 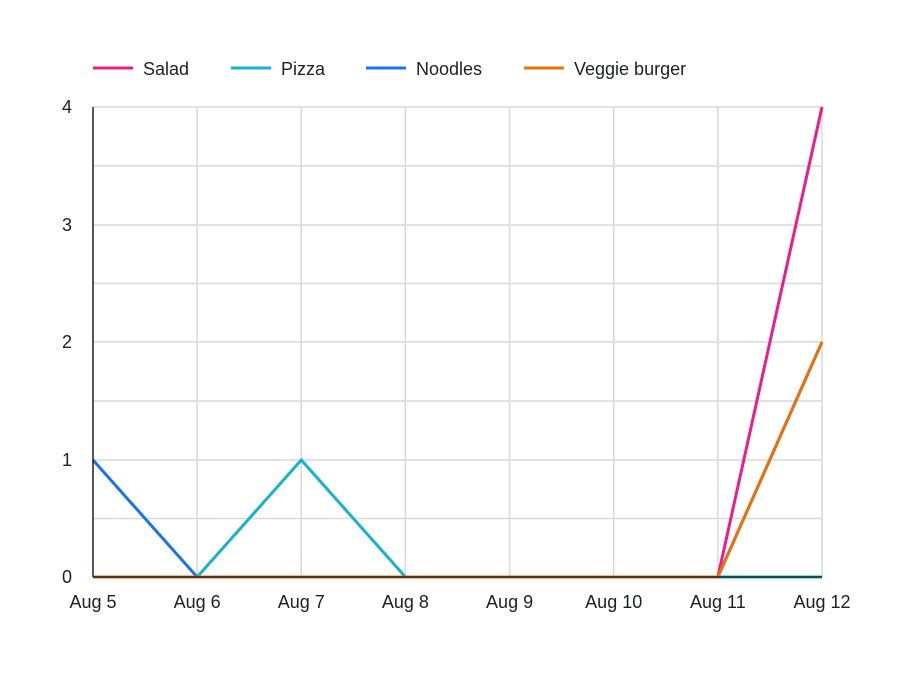 I want to click on legend-label: Pizza, so click(x=303, y=69).